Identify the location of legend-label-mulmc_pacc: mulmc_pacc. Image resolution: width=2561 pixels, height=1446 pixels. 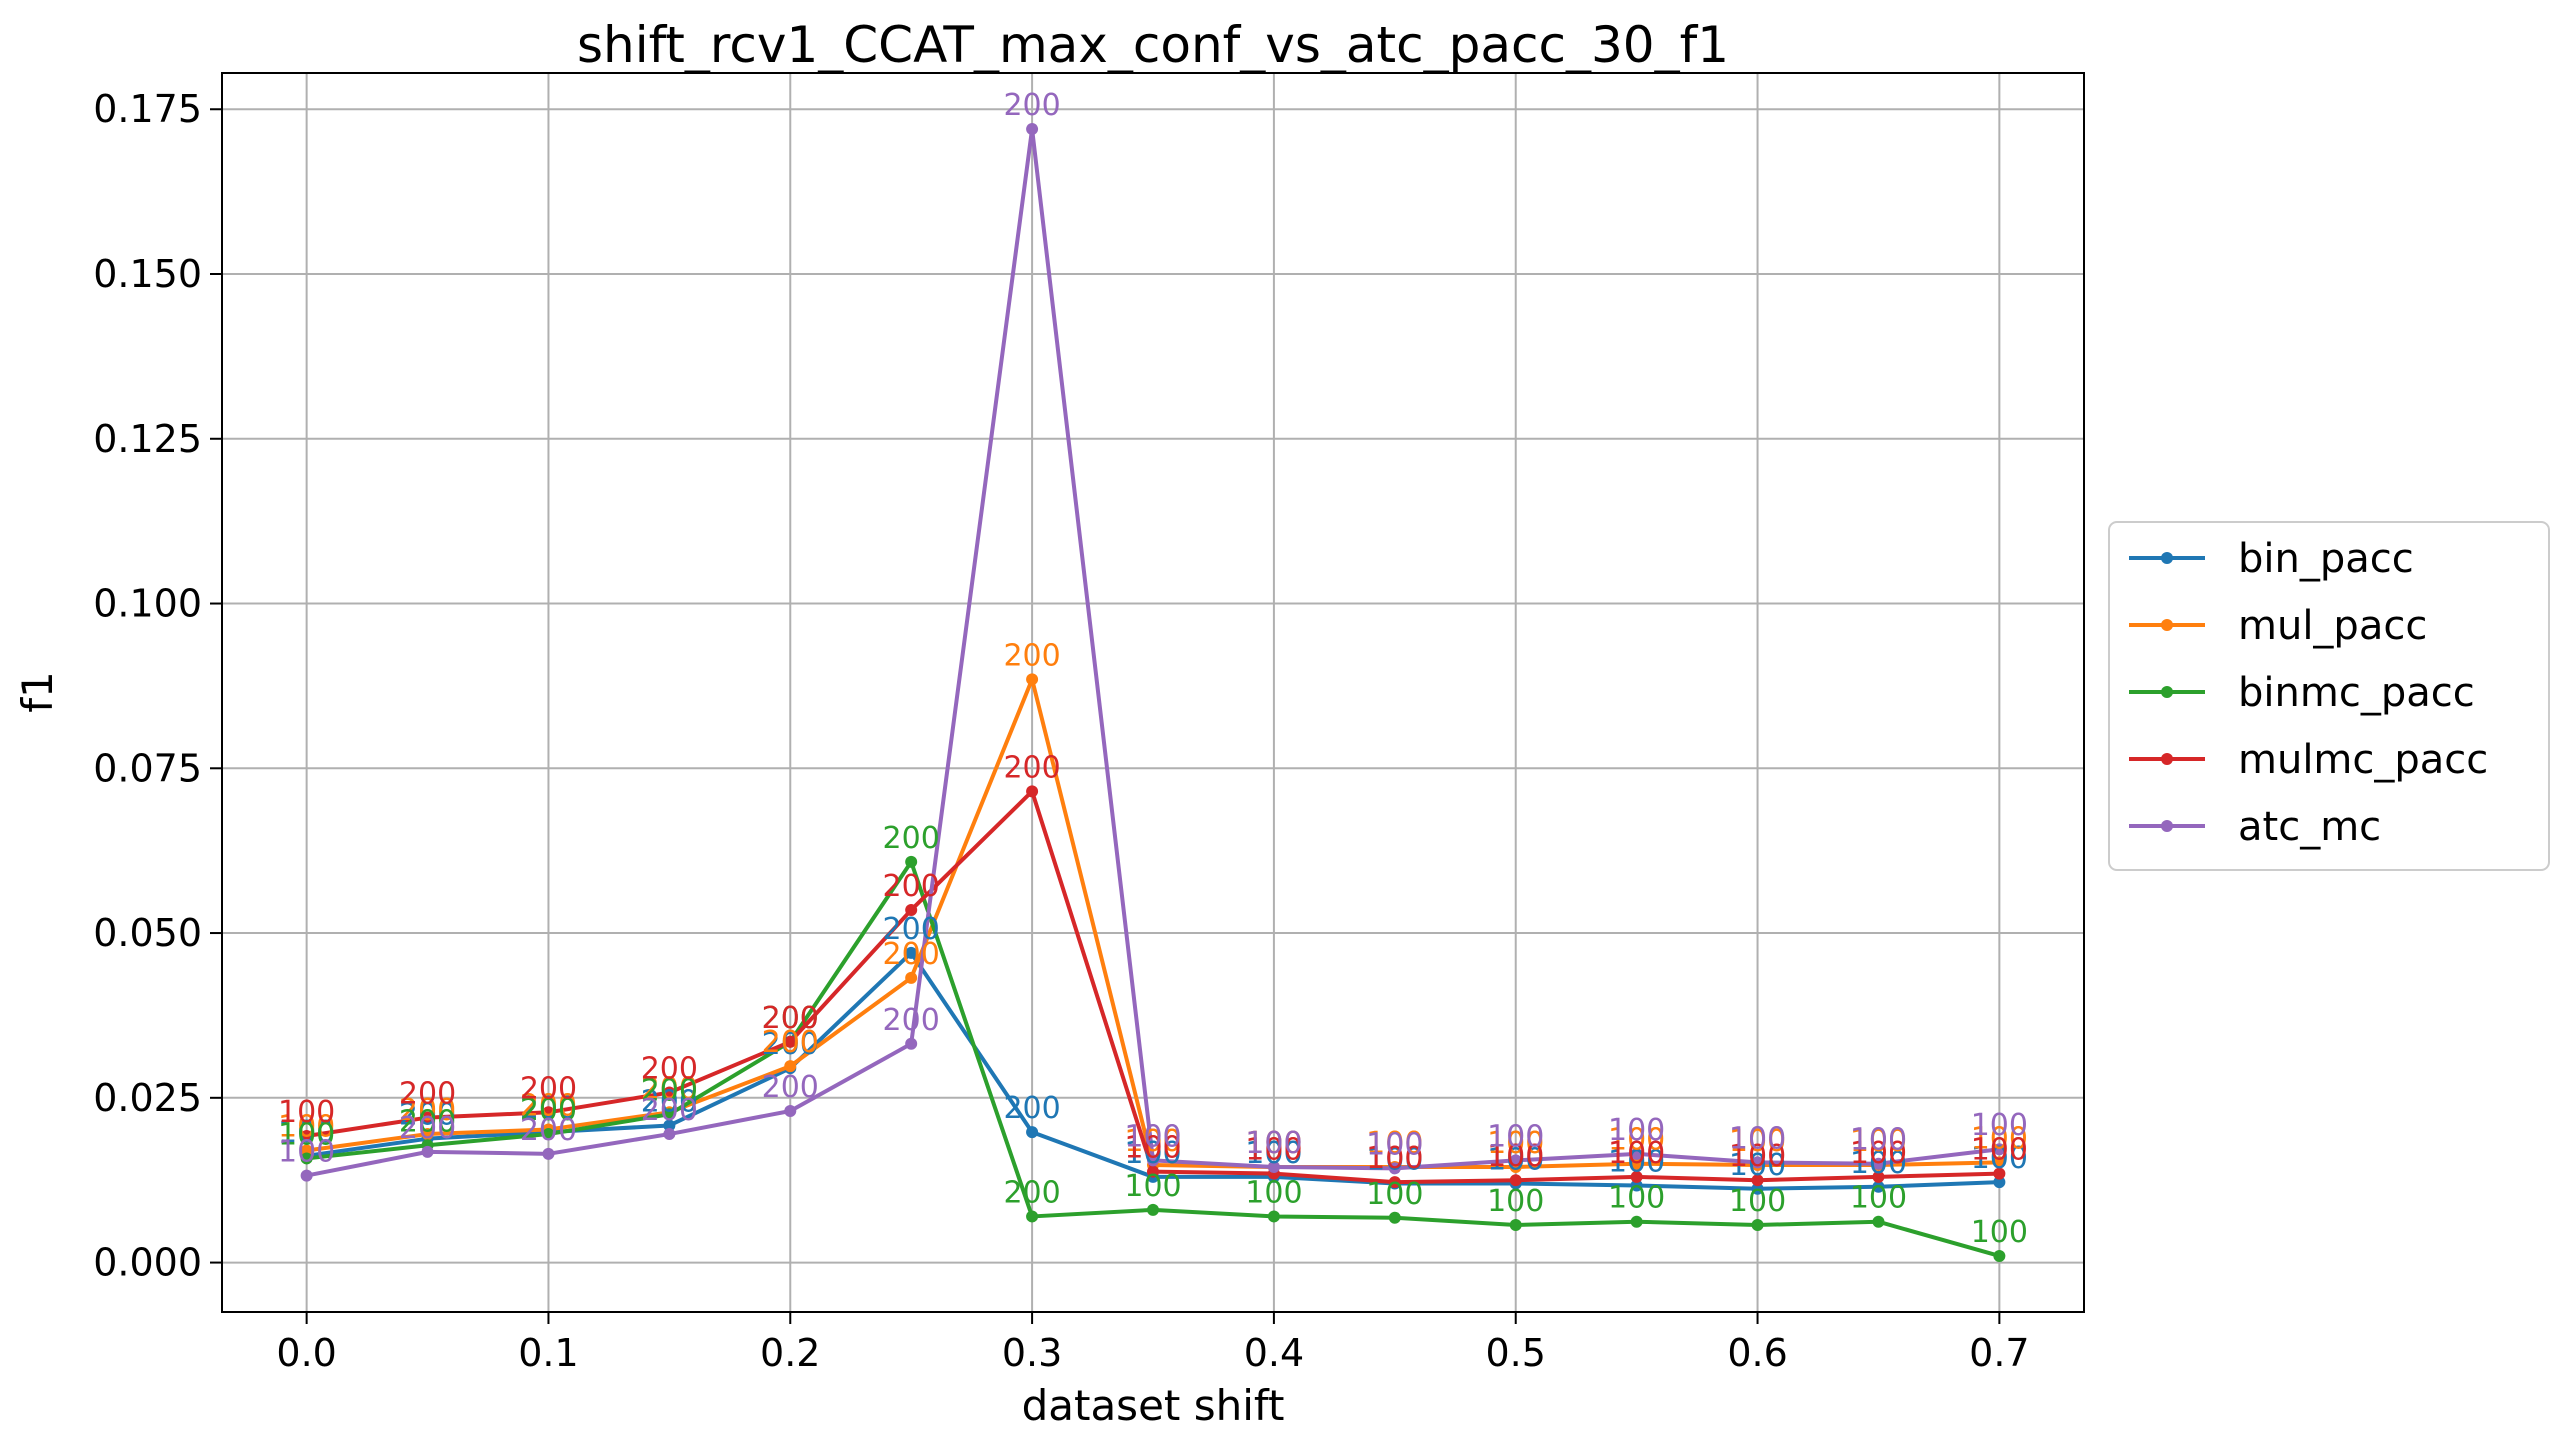
(2363, 760).